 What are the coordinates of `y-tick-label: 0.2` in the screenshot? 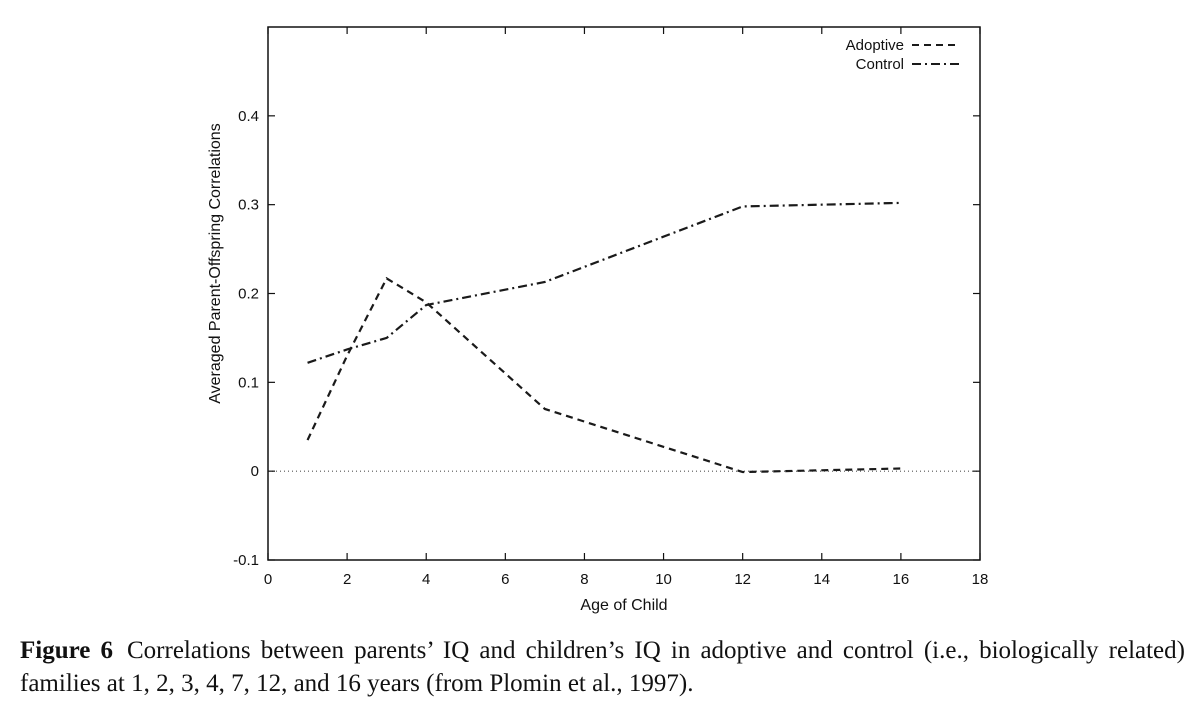 It's located at (248, 294).